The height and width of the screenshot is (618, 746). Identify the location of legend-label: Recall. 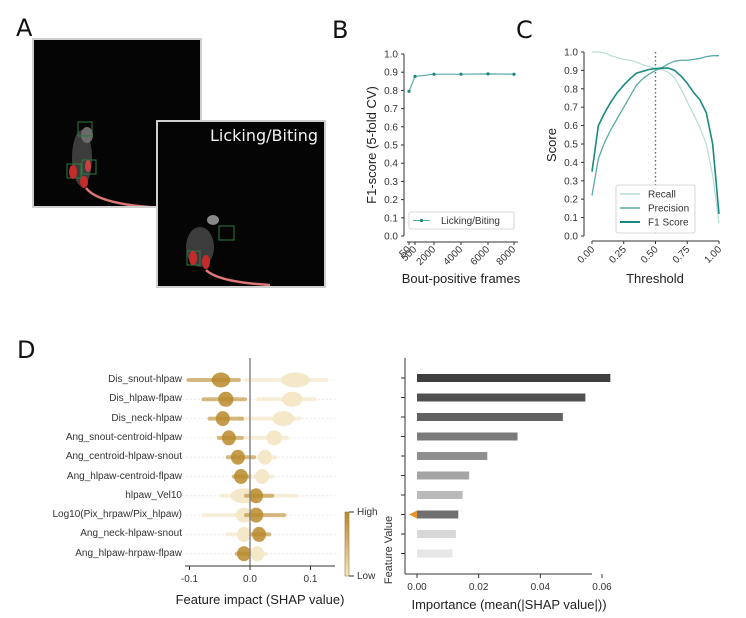
(662, 195).